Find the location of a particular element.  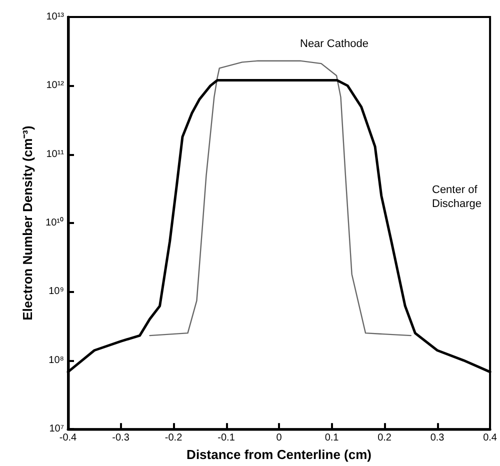

annotation: Center of Discharge is located at coordinates (457, 197).